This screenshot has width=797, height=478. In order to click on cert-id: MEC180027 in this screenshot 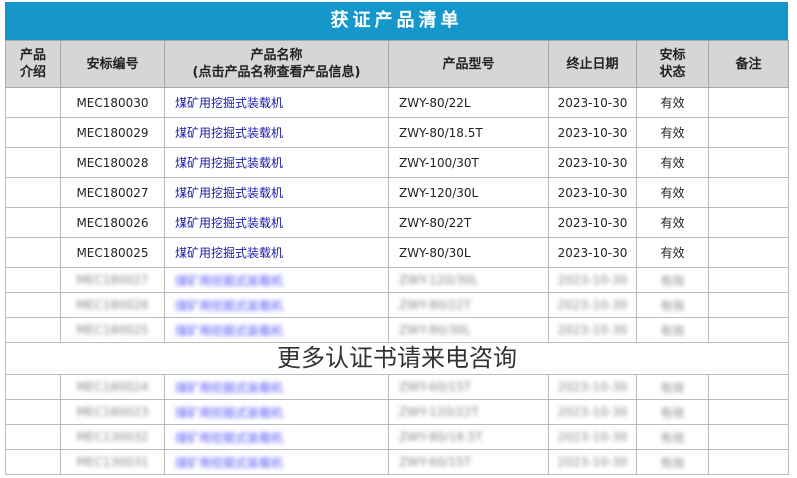, I will do `click(112, 192)`.